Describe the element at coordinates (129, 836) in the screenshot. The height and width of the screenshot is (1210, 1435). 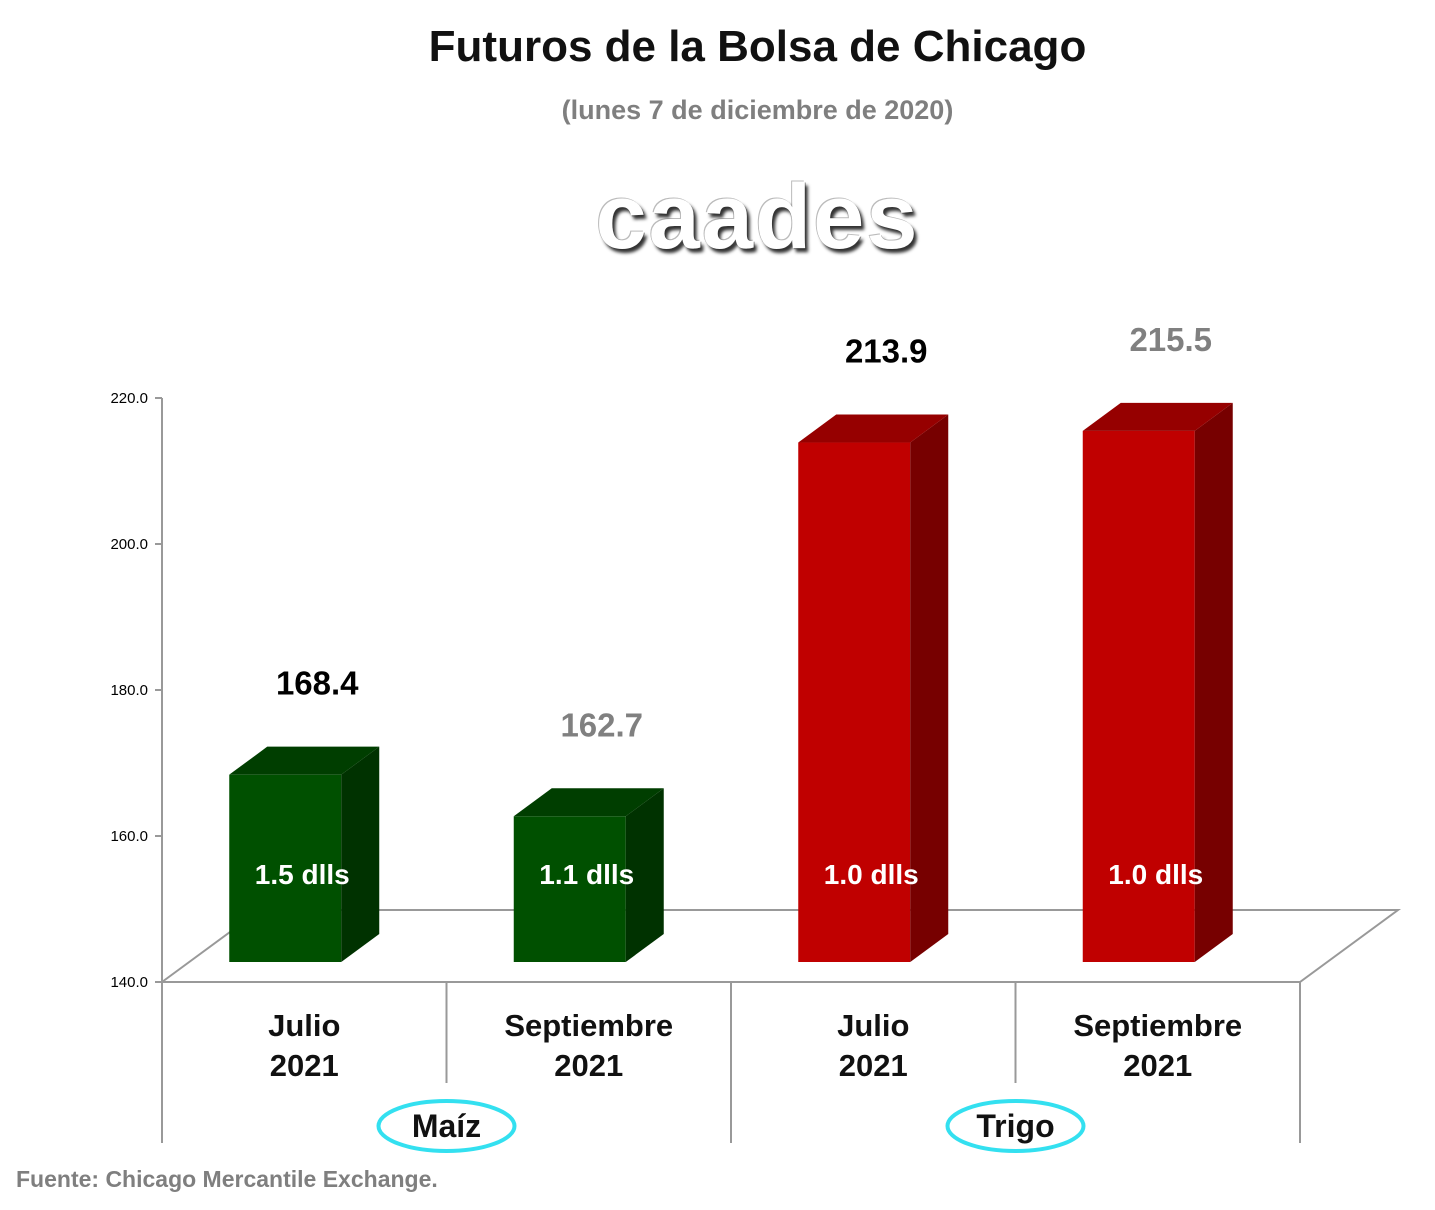
I see `y-tick-label: 160.0` at that location.